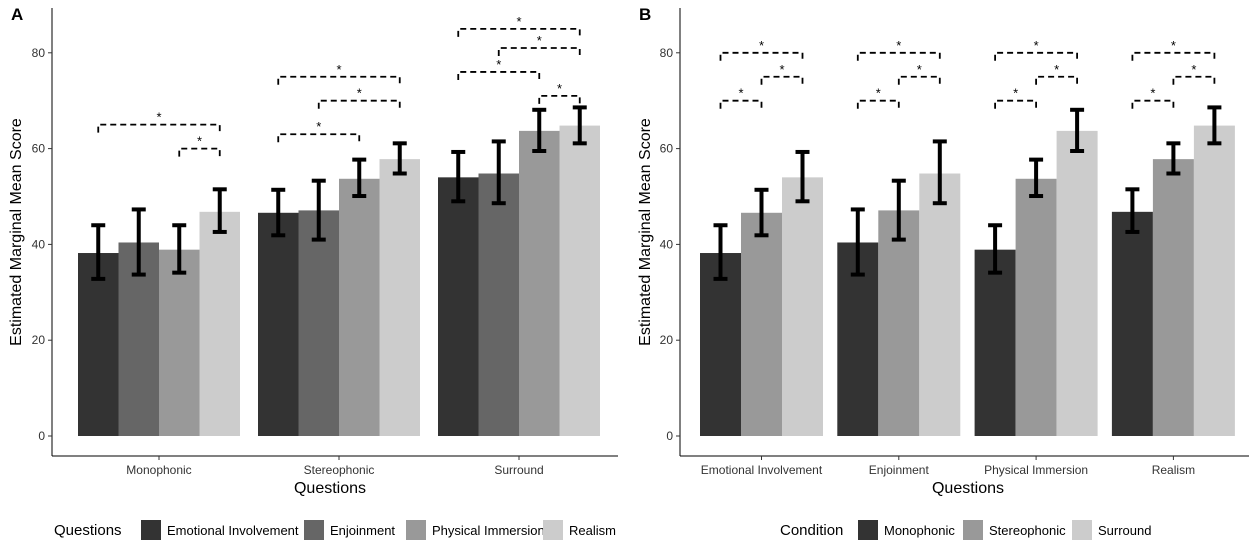 Image resolution: width=1259 pixels, height=543 pixels. I want to click on panel-a-y-tick-label: 40, so click(39, 244).